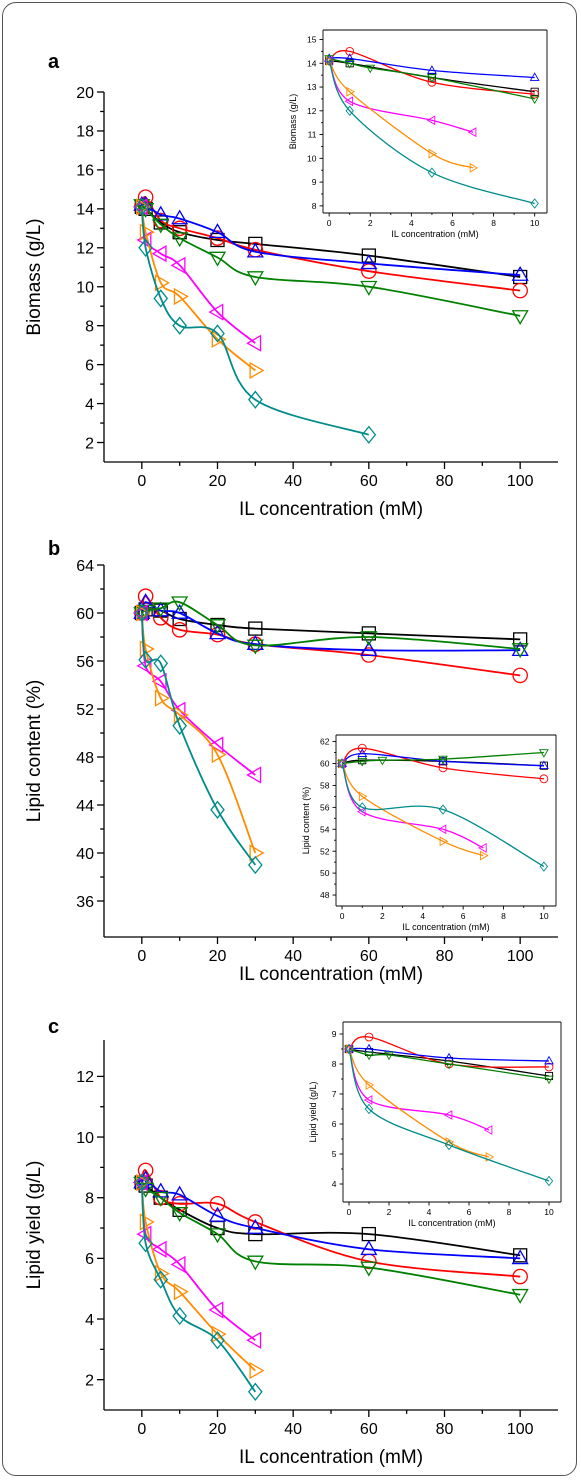 This screenshot has height=1480, width=581. I want to click on x-tick-label: 2, so click(370, 223).